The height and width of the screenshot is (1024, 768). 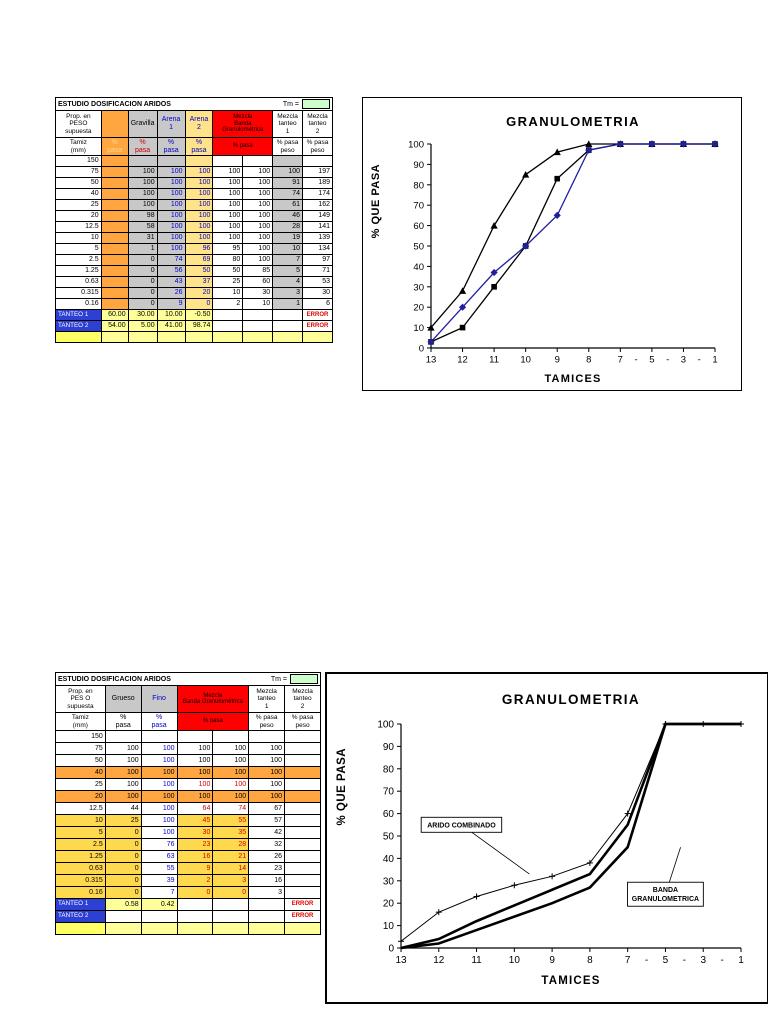 I want to click on value-cell: 44, so click(x=123, y=808).